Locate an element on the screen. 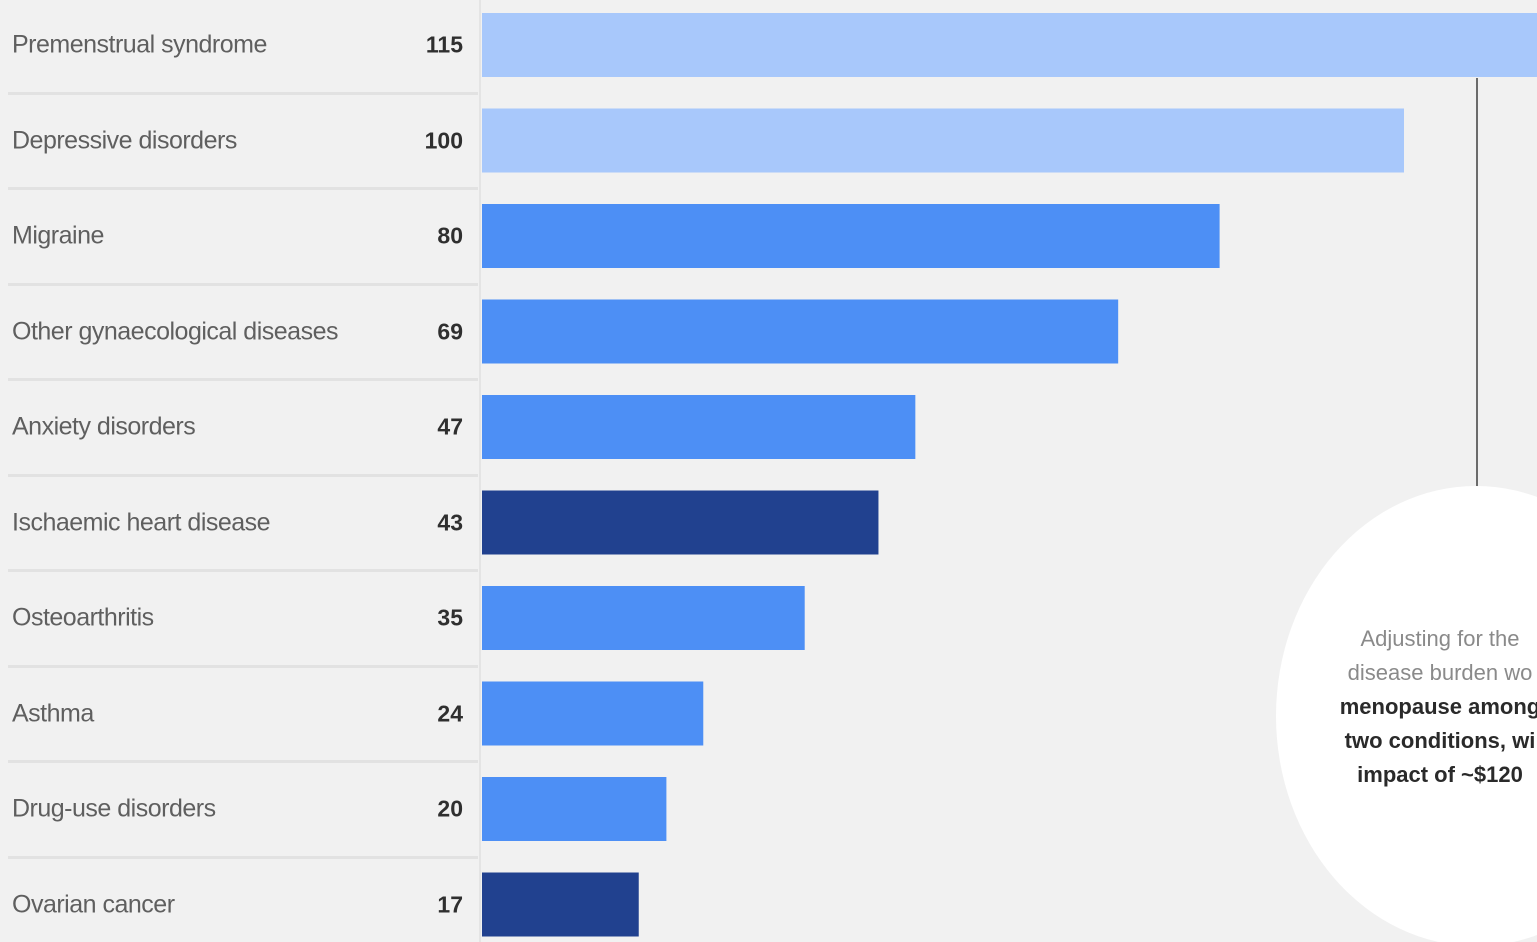  value-label: 47 is located at coordinates (450, 426).